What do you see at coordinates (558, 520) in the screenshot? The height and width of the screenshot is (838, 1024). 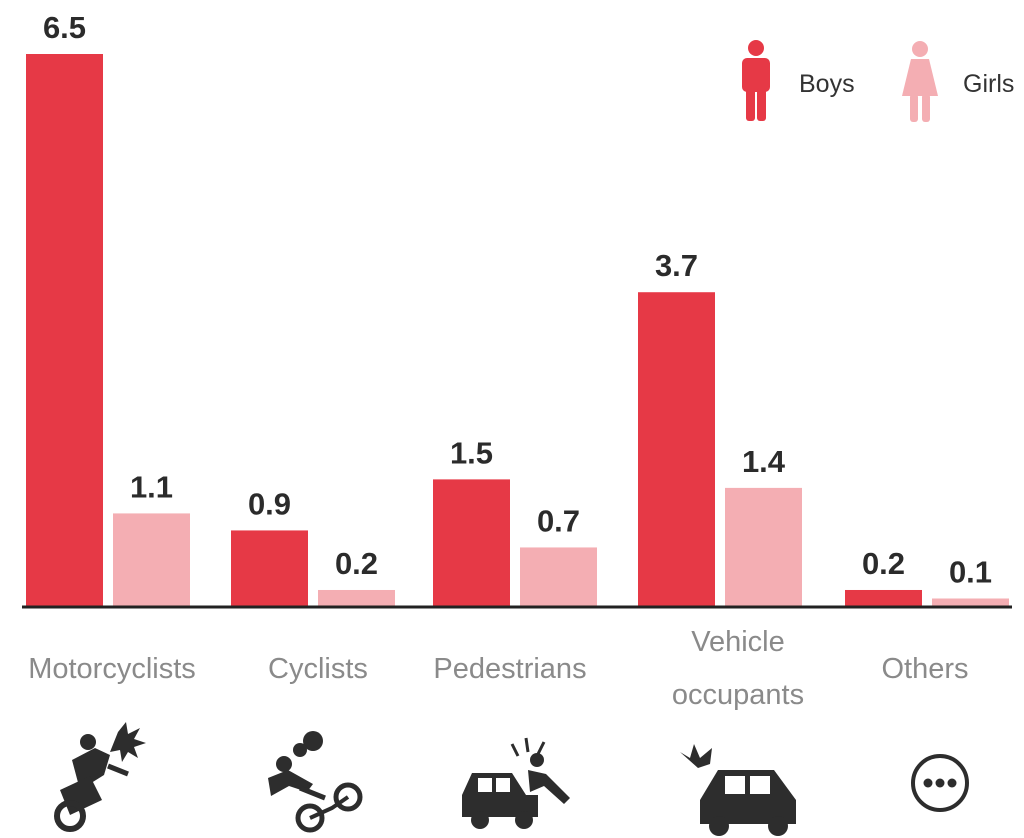 I see `value-label-girls-2: 0.7` at bounding box center [558, 520].